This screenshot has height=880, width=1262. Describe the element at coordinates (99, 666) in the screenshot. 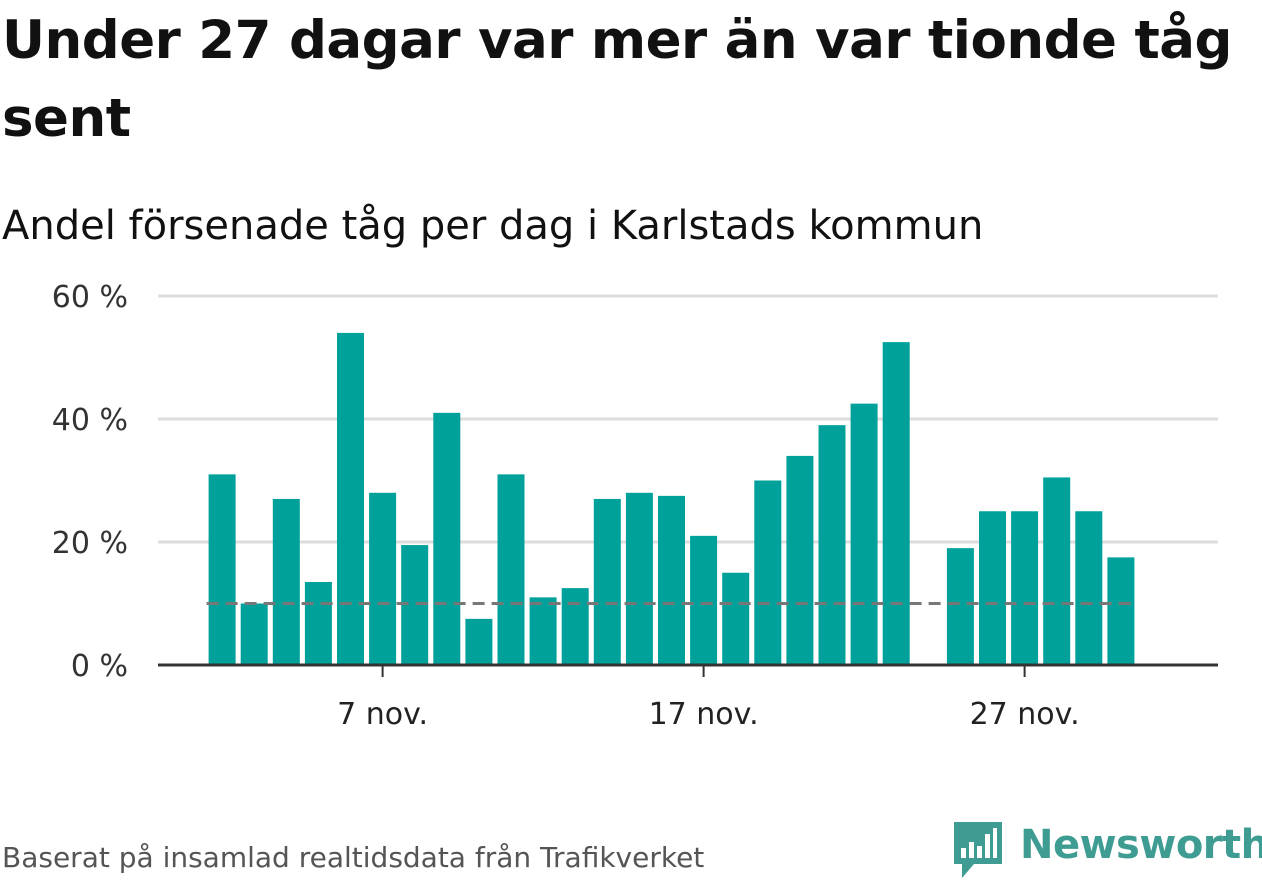

I see `y-tick-label: 0 %` at that location.